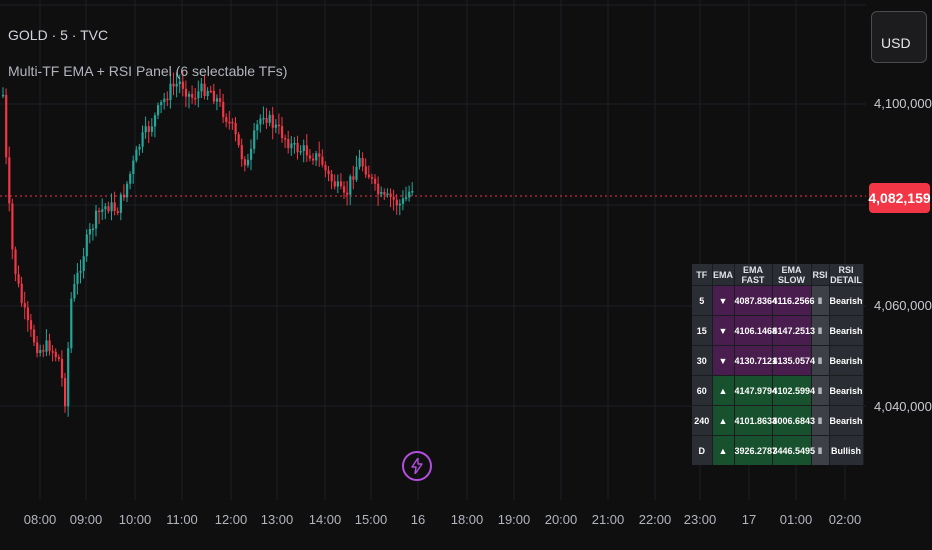  Describe the element at coordinates (778, 450) in the screenshot. I see `panel-row: D ▲ 3926.2787 3446.5495 ‖ Bullish` at that location.